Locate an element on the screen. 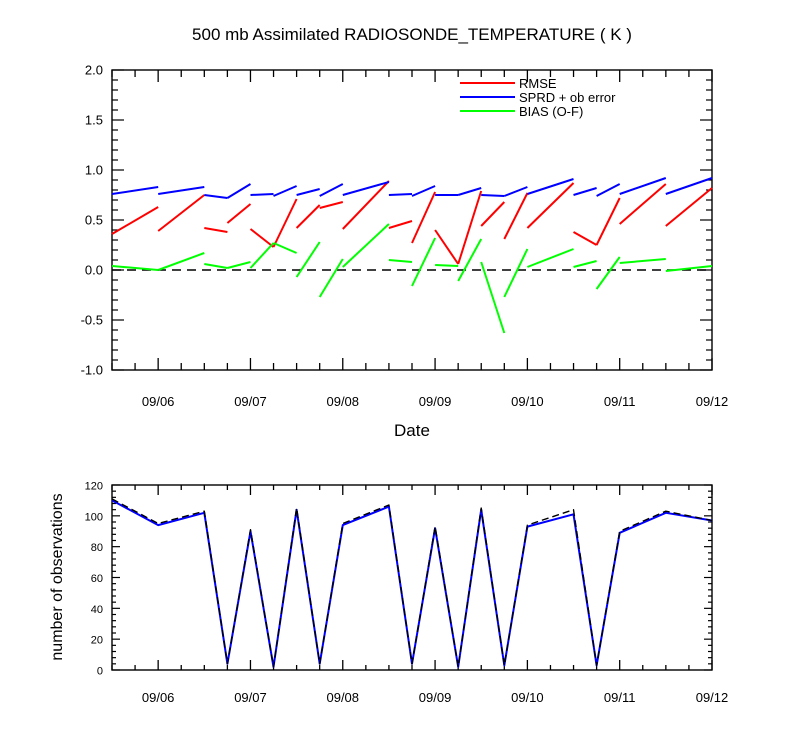 This screenshot has width=800, height=750. y-tick-label: 60 is located at coordinates (97, 579).